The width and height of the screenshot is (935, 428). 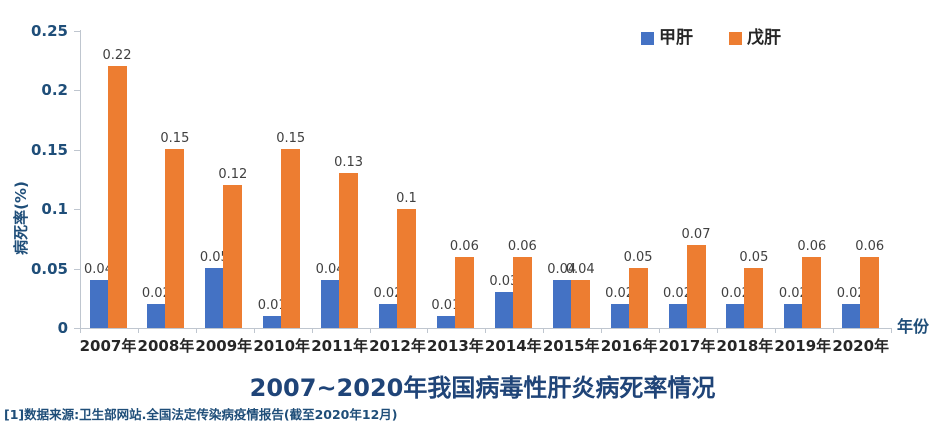 What do you see at coordinates (647, 38) in the screenshot?
I see `series-1-swatch-icon` at bounding box center [647, 38].